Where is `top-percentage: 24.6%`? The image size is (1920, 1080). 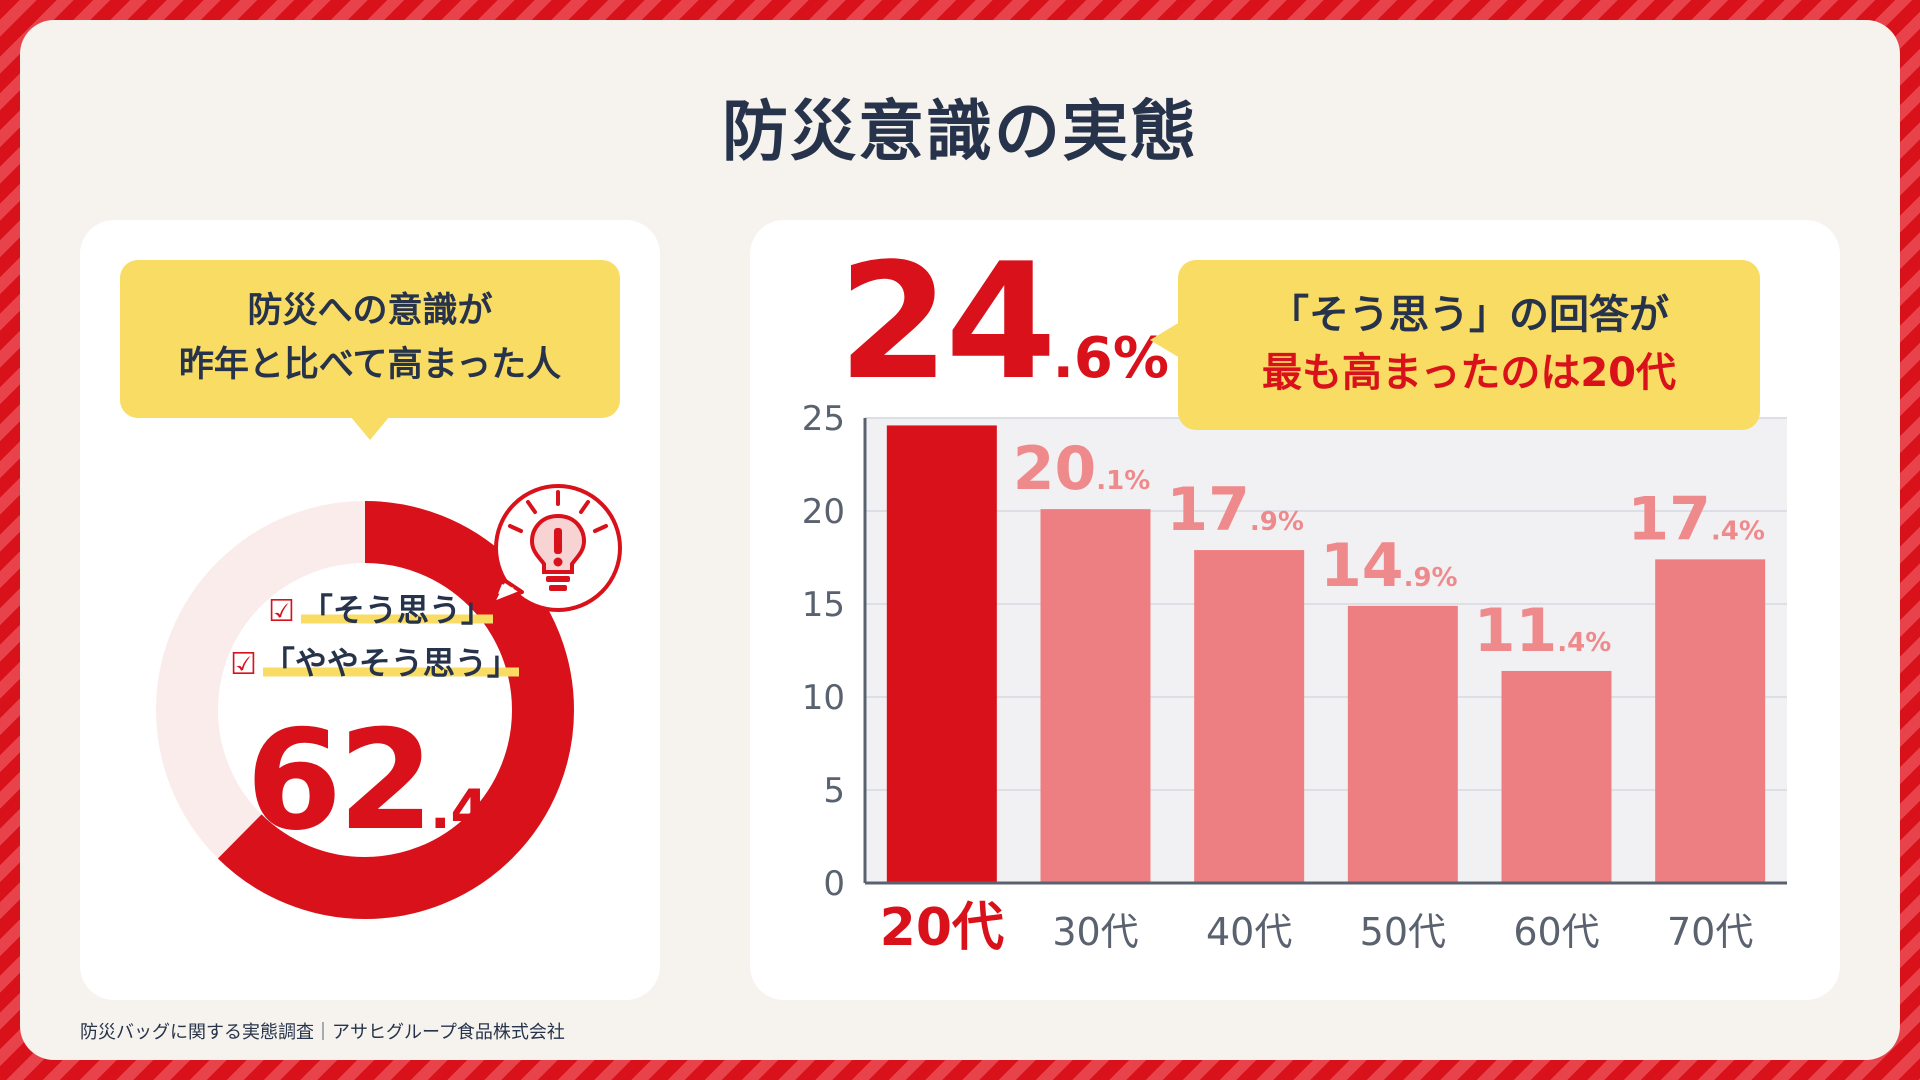 top-percentage: 24.6% is located at coordinates (1003, 321).